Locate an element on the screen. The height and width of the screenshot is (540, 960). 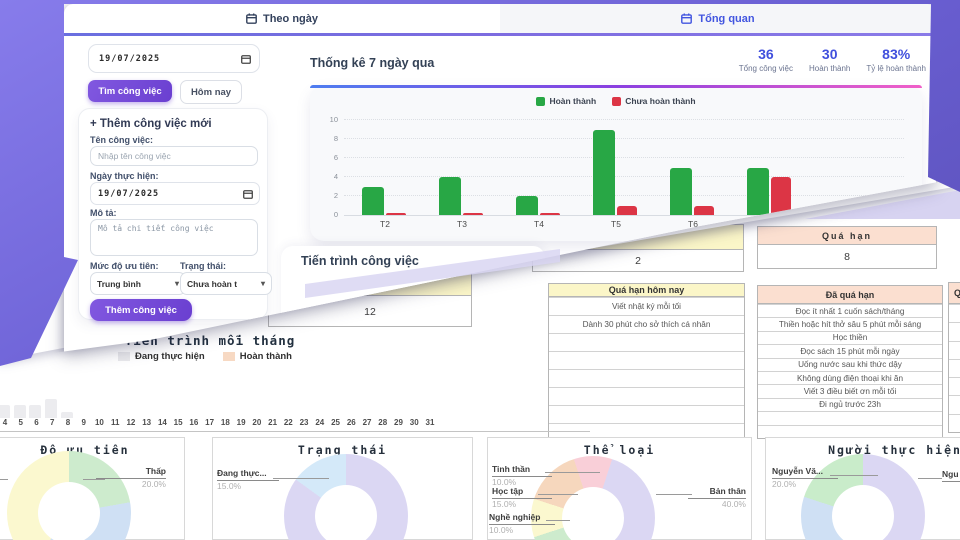
stat-rate: 83% Tỷ lệ hoàn thành is located at coordinates (896, 59).